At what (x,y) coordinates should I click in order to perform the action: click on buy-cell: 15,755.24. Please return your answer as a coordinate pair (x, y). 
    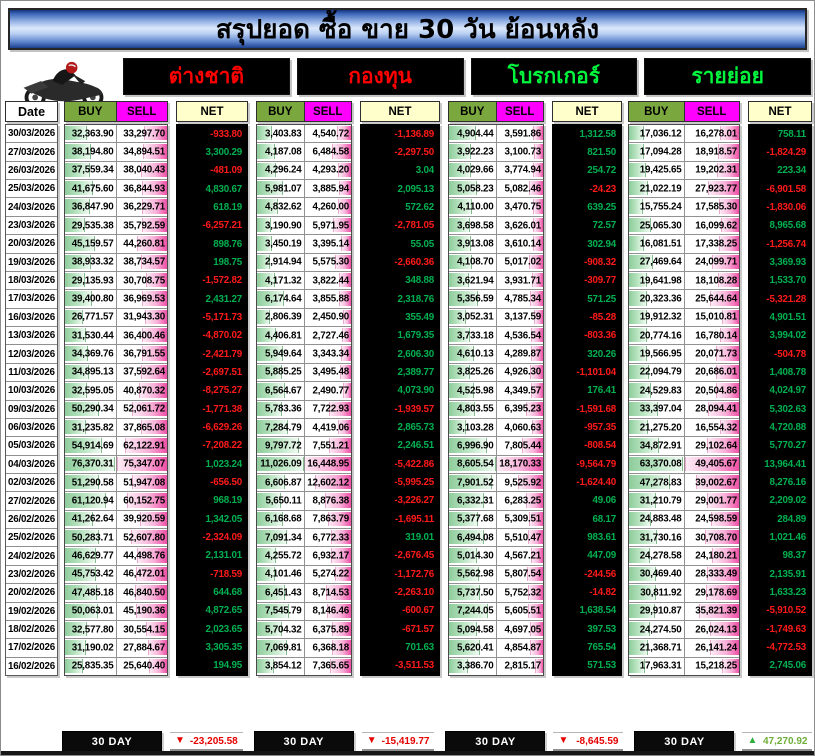
    Looking at the image, I should click on (656, 207).